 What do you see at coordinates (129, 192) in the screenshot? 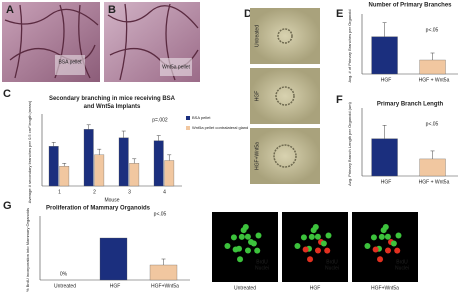
I see `x-tick-label: 3` at bounding box center [129, 192].